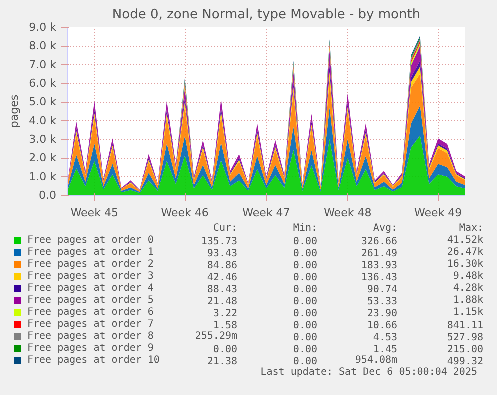 The height and width of the screenshot is (395, 497). What do you see at coordinates (465, 240) in the screenshot?
I see `text: 41.52k` at bounding box center [465, 240].